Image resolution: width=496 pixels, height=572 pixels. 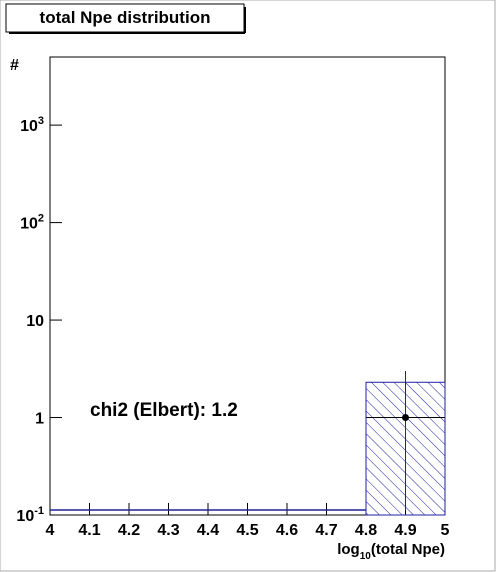 I want to click on x-axis-label: log10(total Npe), so click(x=391, y=551).